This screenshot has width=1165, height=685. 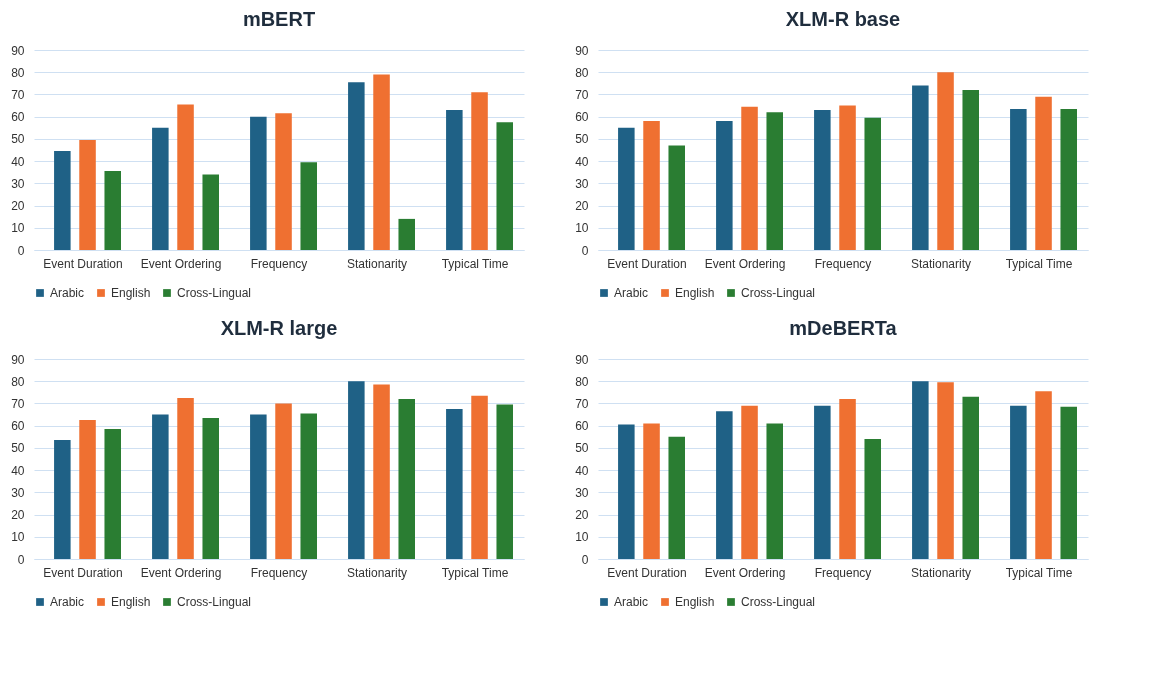 What do you see at coordinates (279, 328) in the screenshot?
I see `chart-title: XLM-R large` at bounding box center [279, 328].